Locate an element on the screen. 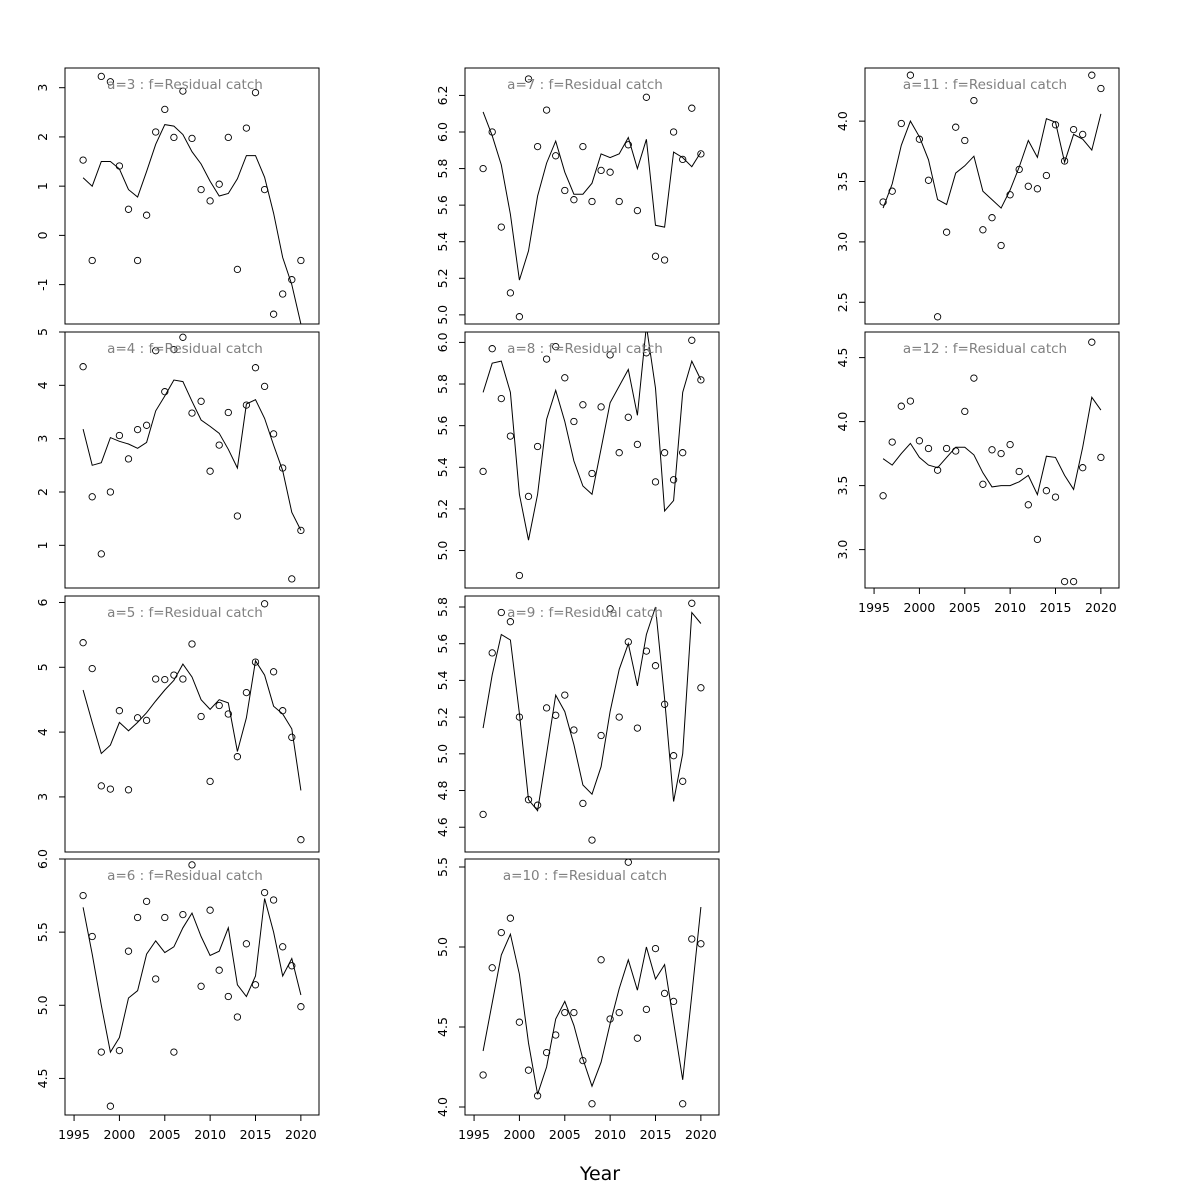  y-tick-label: 4.8 is located at coordinates (442, 791).